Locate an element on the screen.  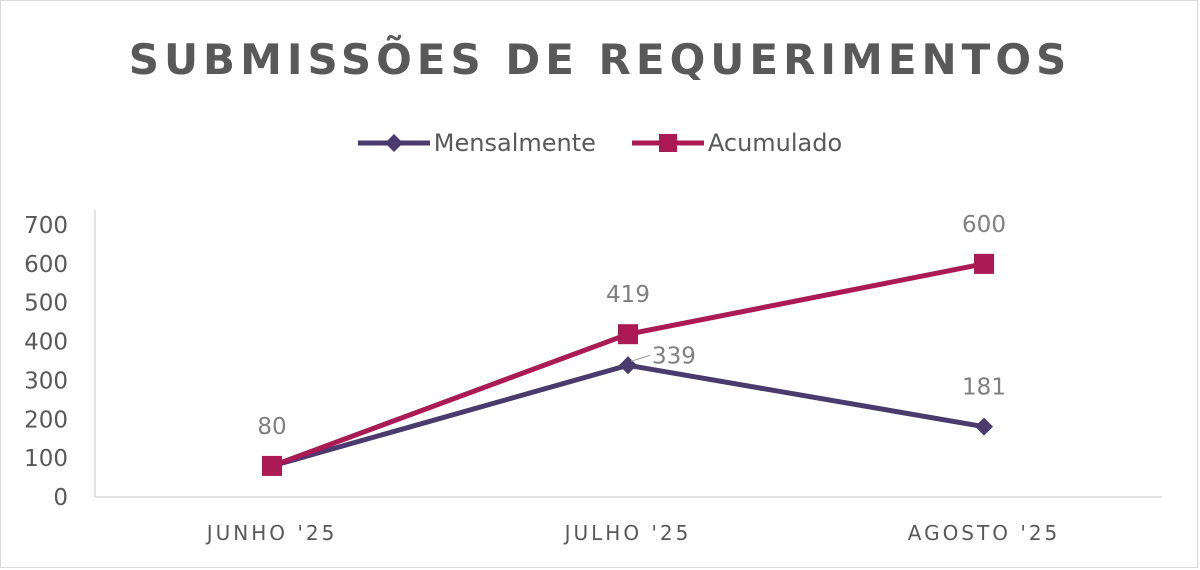
series-line-mensalmente is located at coordinates (628, 415).